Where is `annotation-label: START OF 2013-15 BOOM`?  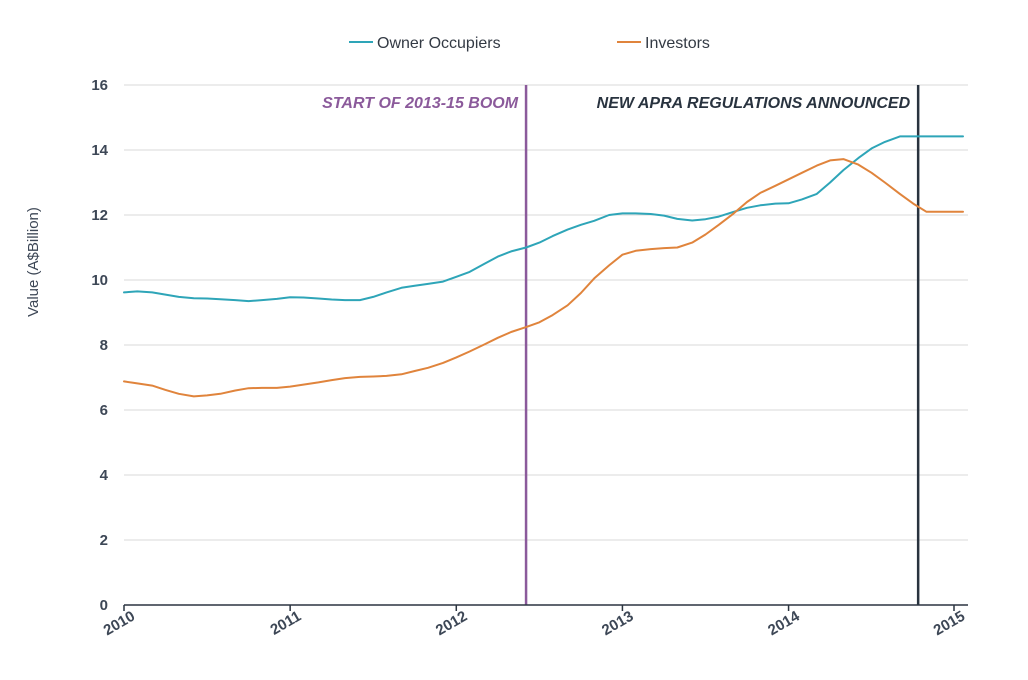 annotation-label: START OF 2013-15 BOOM is located at coordinates (420, 103).